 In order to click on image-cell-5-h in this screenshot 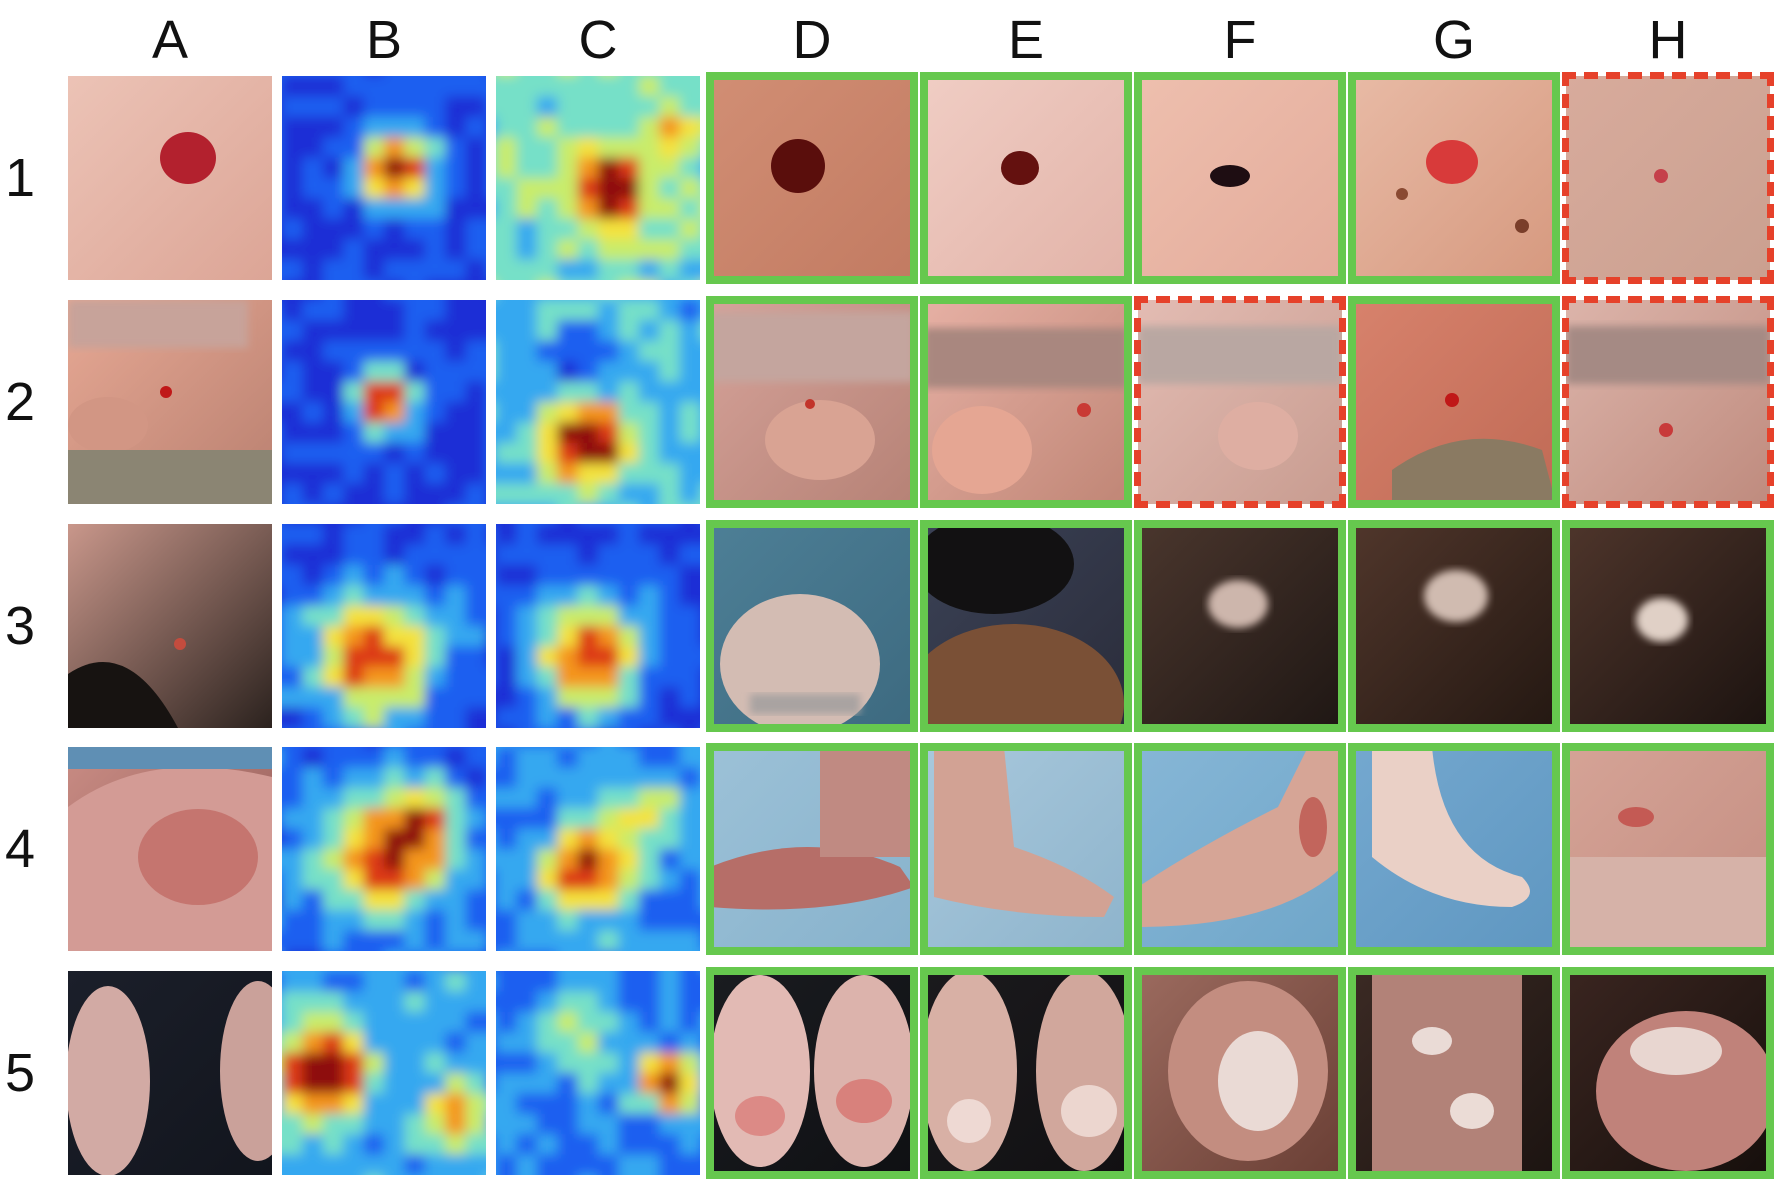, I will do `click(1668, 1073)`.